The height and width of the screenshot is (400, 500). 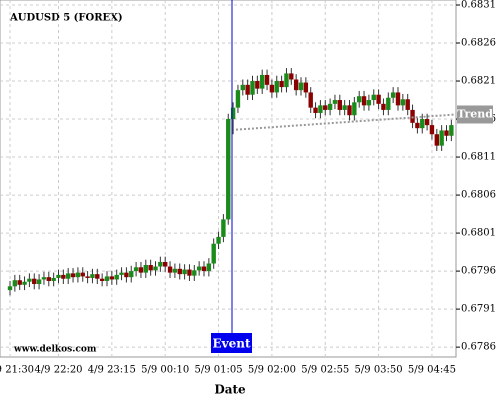 I want to click on y-tick-label: 0.6821, so click(x=478, y=81).